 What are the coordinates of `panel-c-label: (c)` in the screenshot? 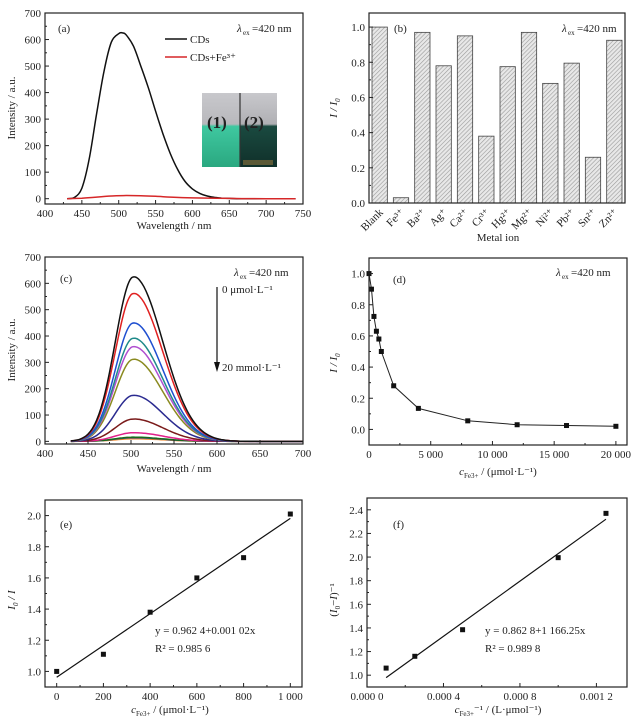 It's located at (66, 279).